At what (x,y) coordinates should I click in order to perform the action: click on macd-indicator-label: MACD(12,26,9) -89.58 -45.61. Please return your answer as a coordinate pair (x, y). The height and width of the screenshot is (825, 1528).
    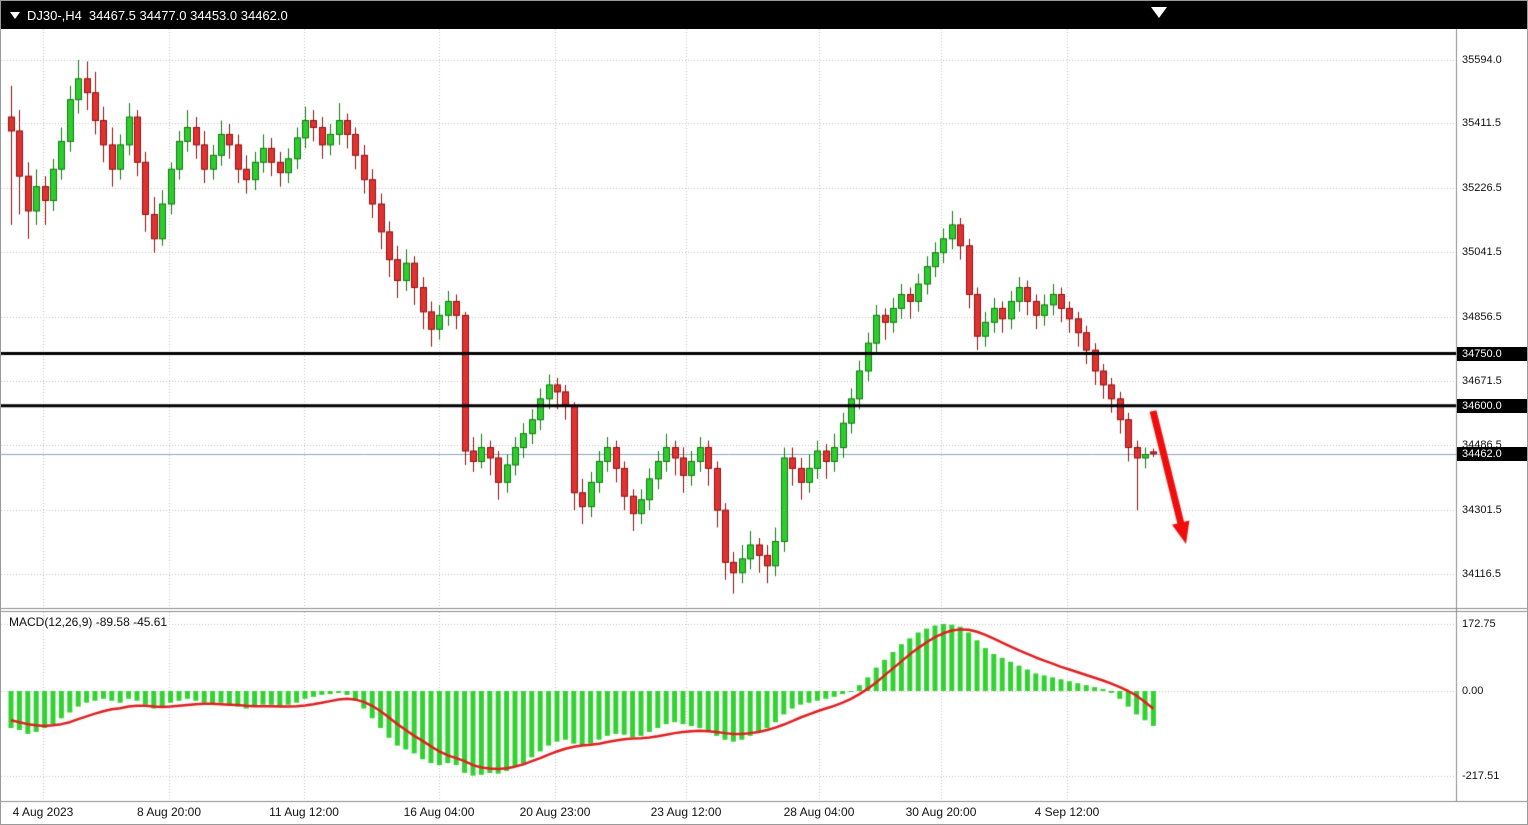
    Looking at the image, I should click on (88, 622).